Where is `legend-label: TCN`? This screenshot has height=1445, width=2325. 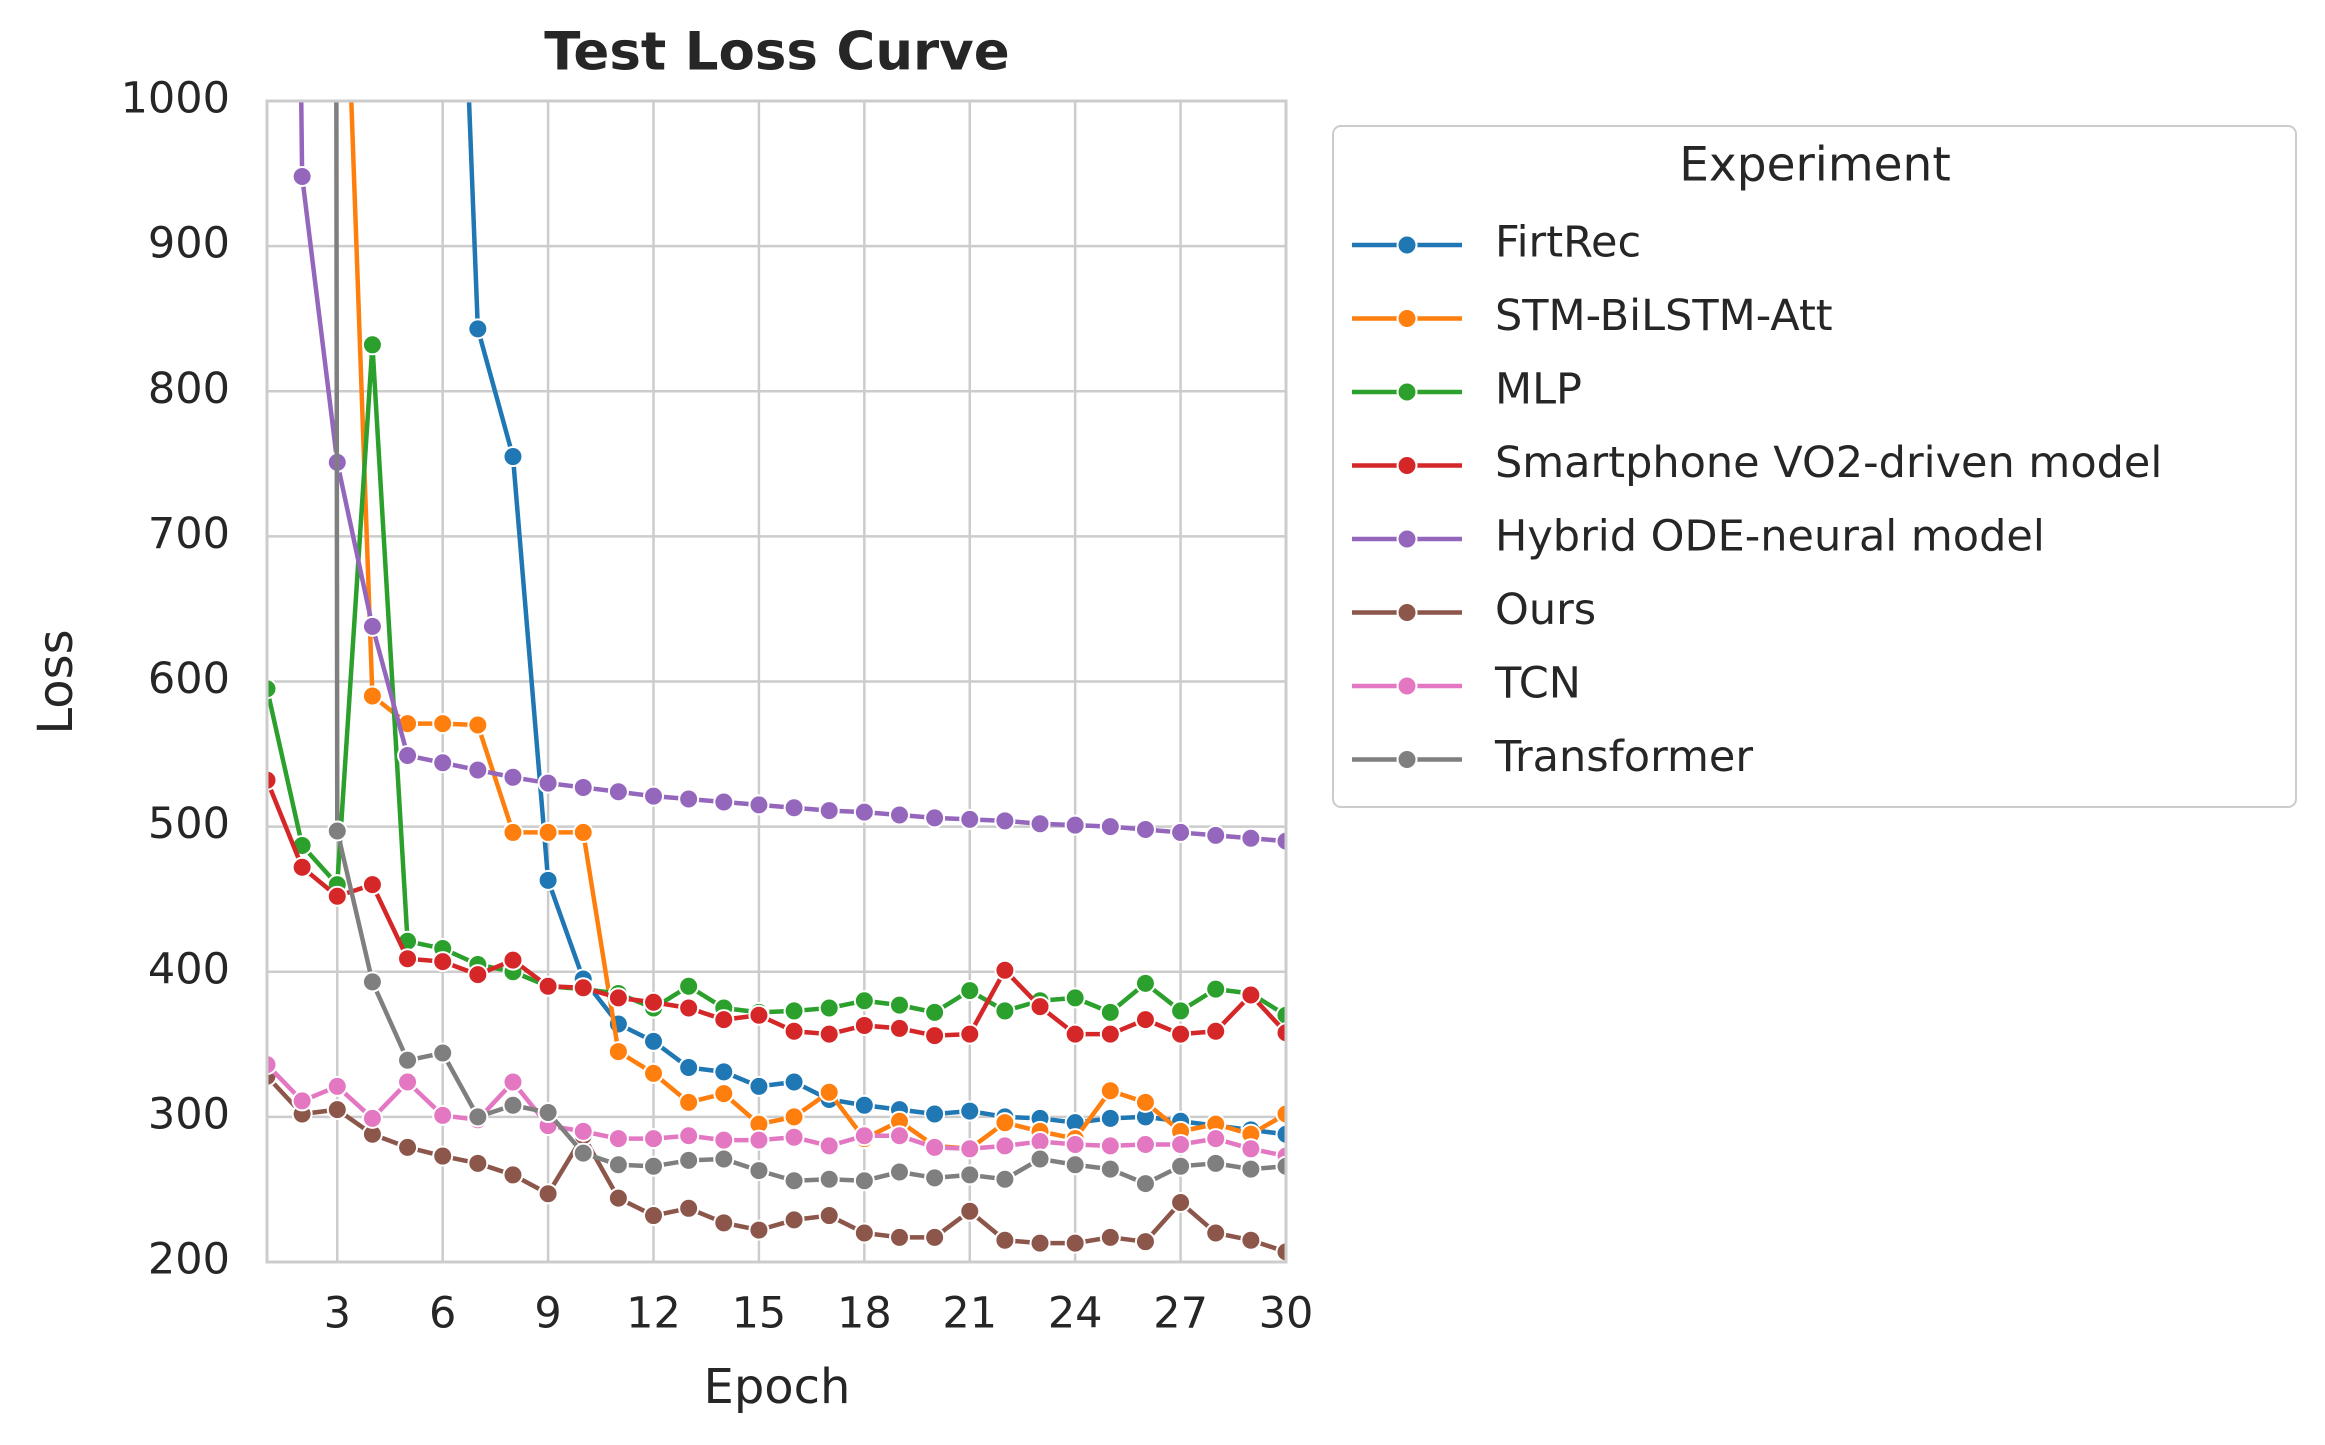
legend-label: TCN is located at coordinates (1537, 684).